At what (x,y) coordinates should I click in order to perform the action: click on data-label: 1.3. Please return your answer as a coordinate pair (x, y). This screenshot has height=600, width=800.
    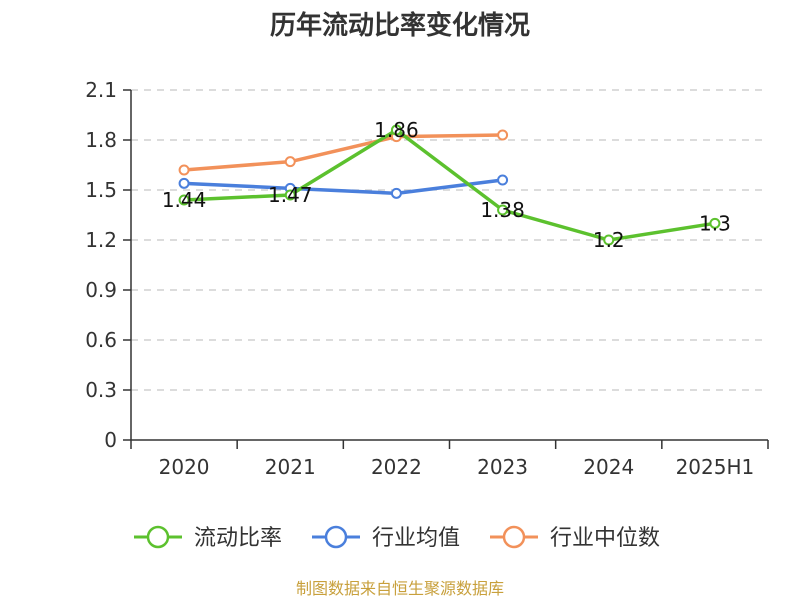
    Looking at the image, I should click on (715, 223).